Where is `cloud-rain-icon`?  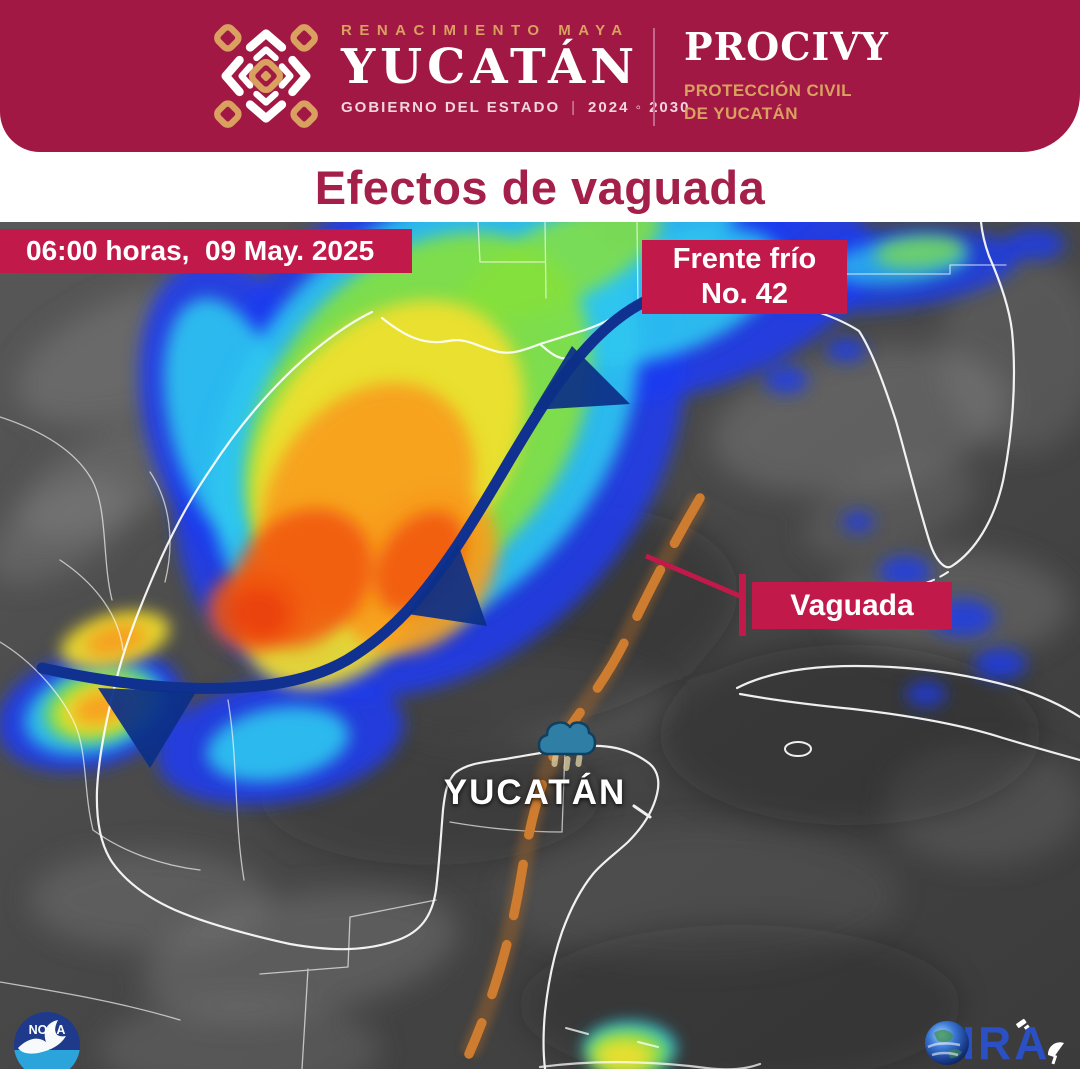
cloud-rain-icon is located at coordinates (567, 746).